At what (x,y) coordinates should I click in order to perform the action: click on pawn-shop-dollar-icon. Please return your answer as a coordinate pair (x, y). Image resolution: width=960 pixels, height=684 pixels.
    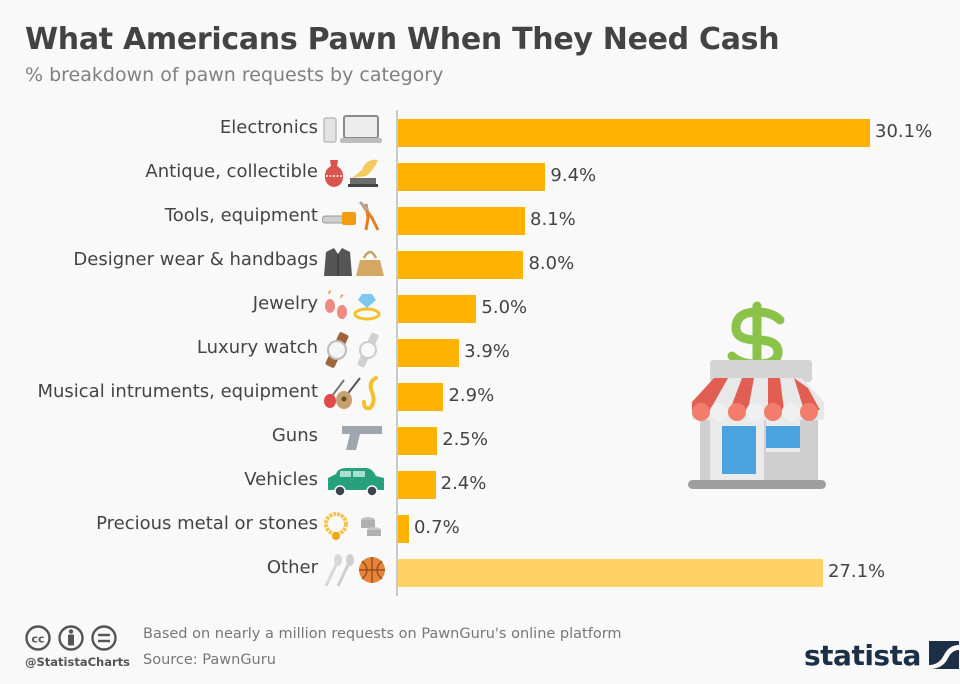
    Looking at the image, I should click on (757, 395).